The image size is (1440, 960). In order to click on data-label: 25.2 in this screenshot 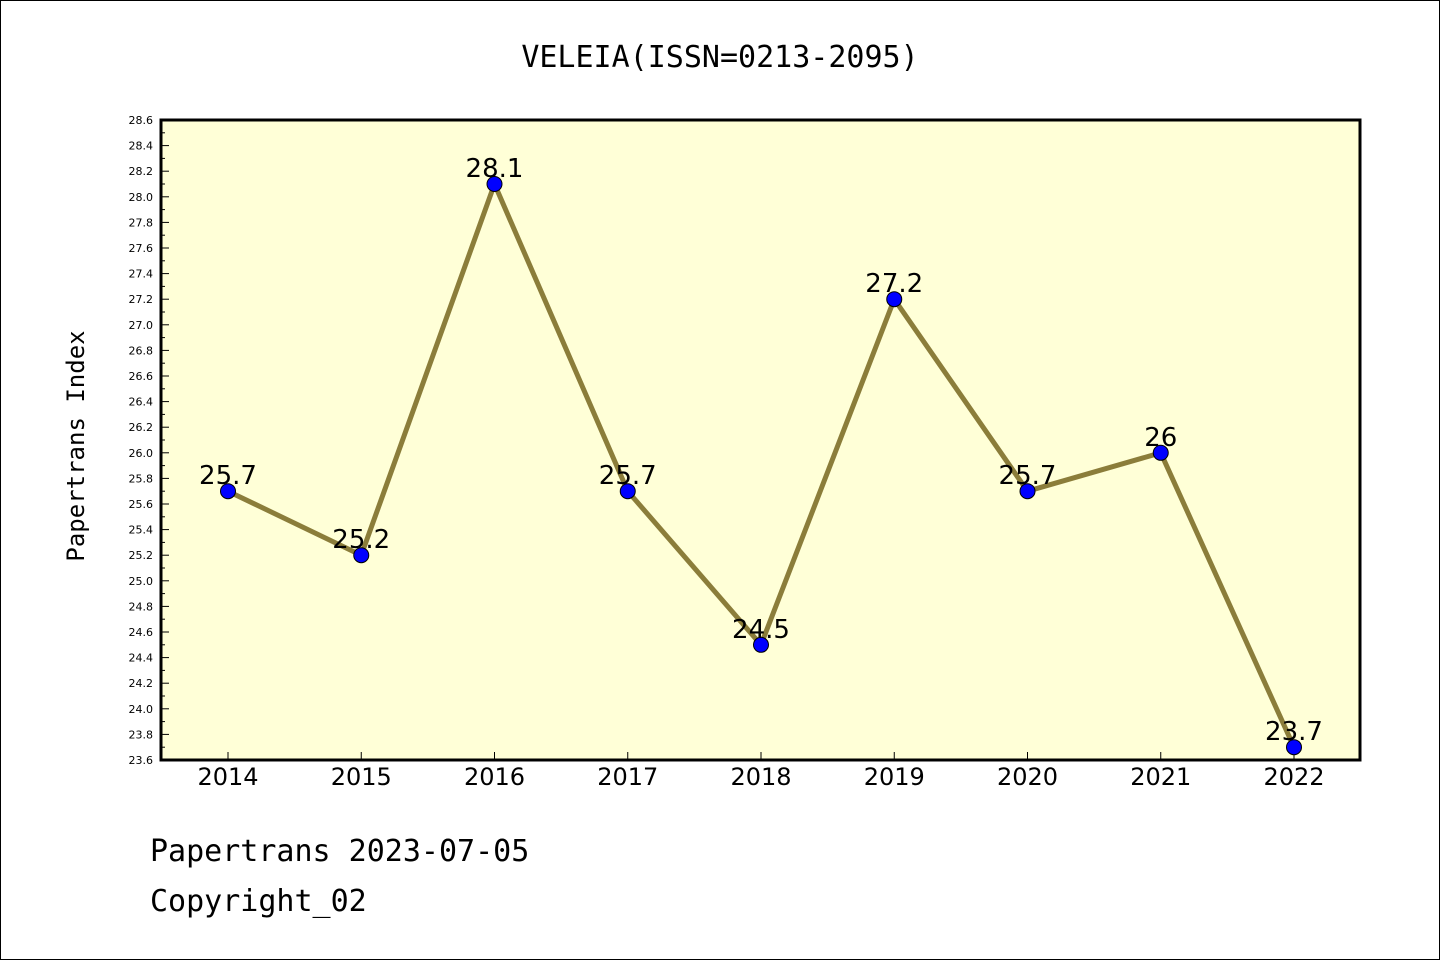, I will do `click(361, 540)`.